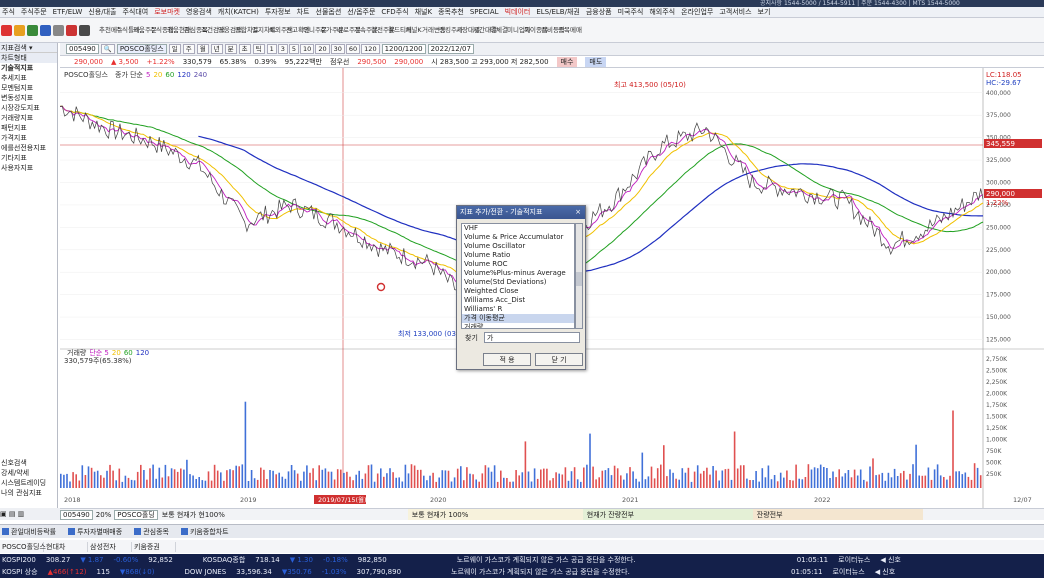 This screenshot has width=1044, height=578. I want to click on period-button: 1, so click(271, 49).